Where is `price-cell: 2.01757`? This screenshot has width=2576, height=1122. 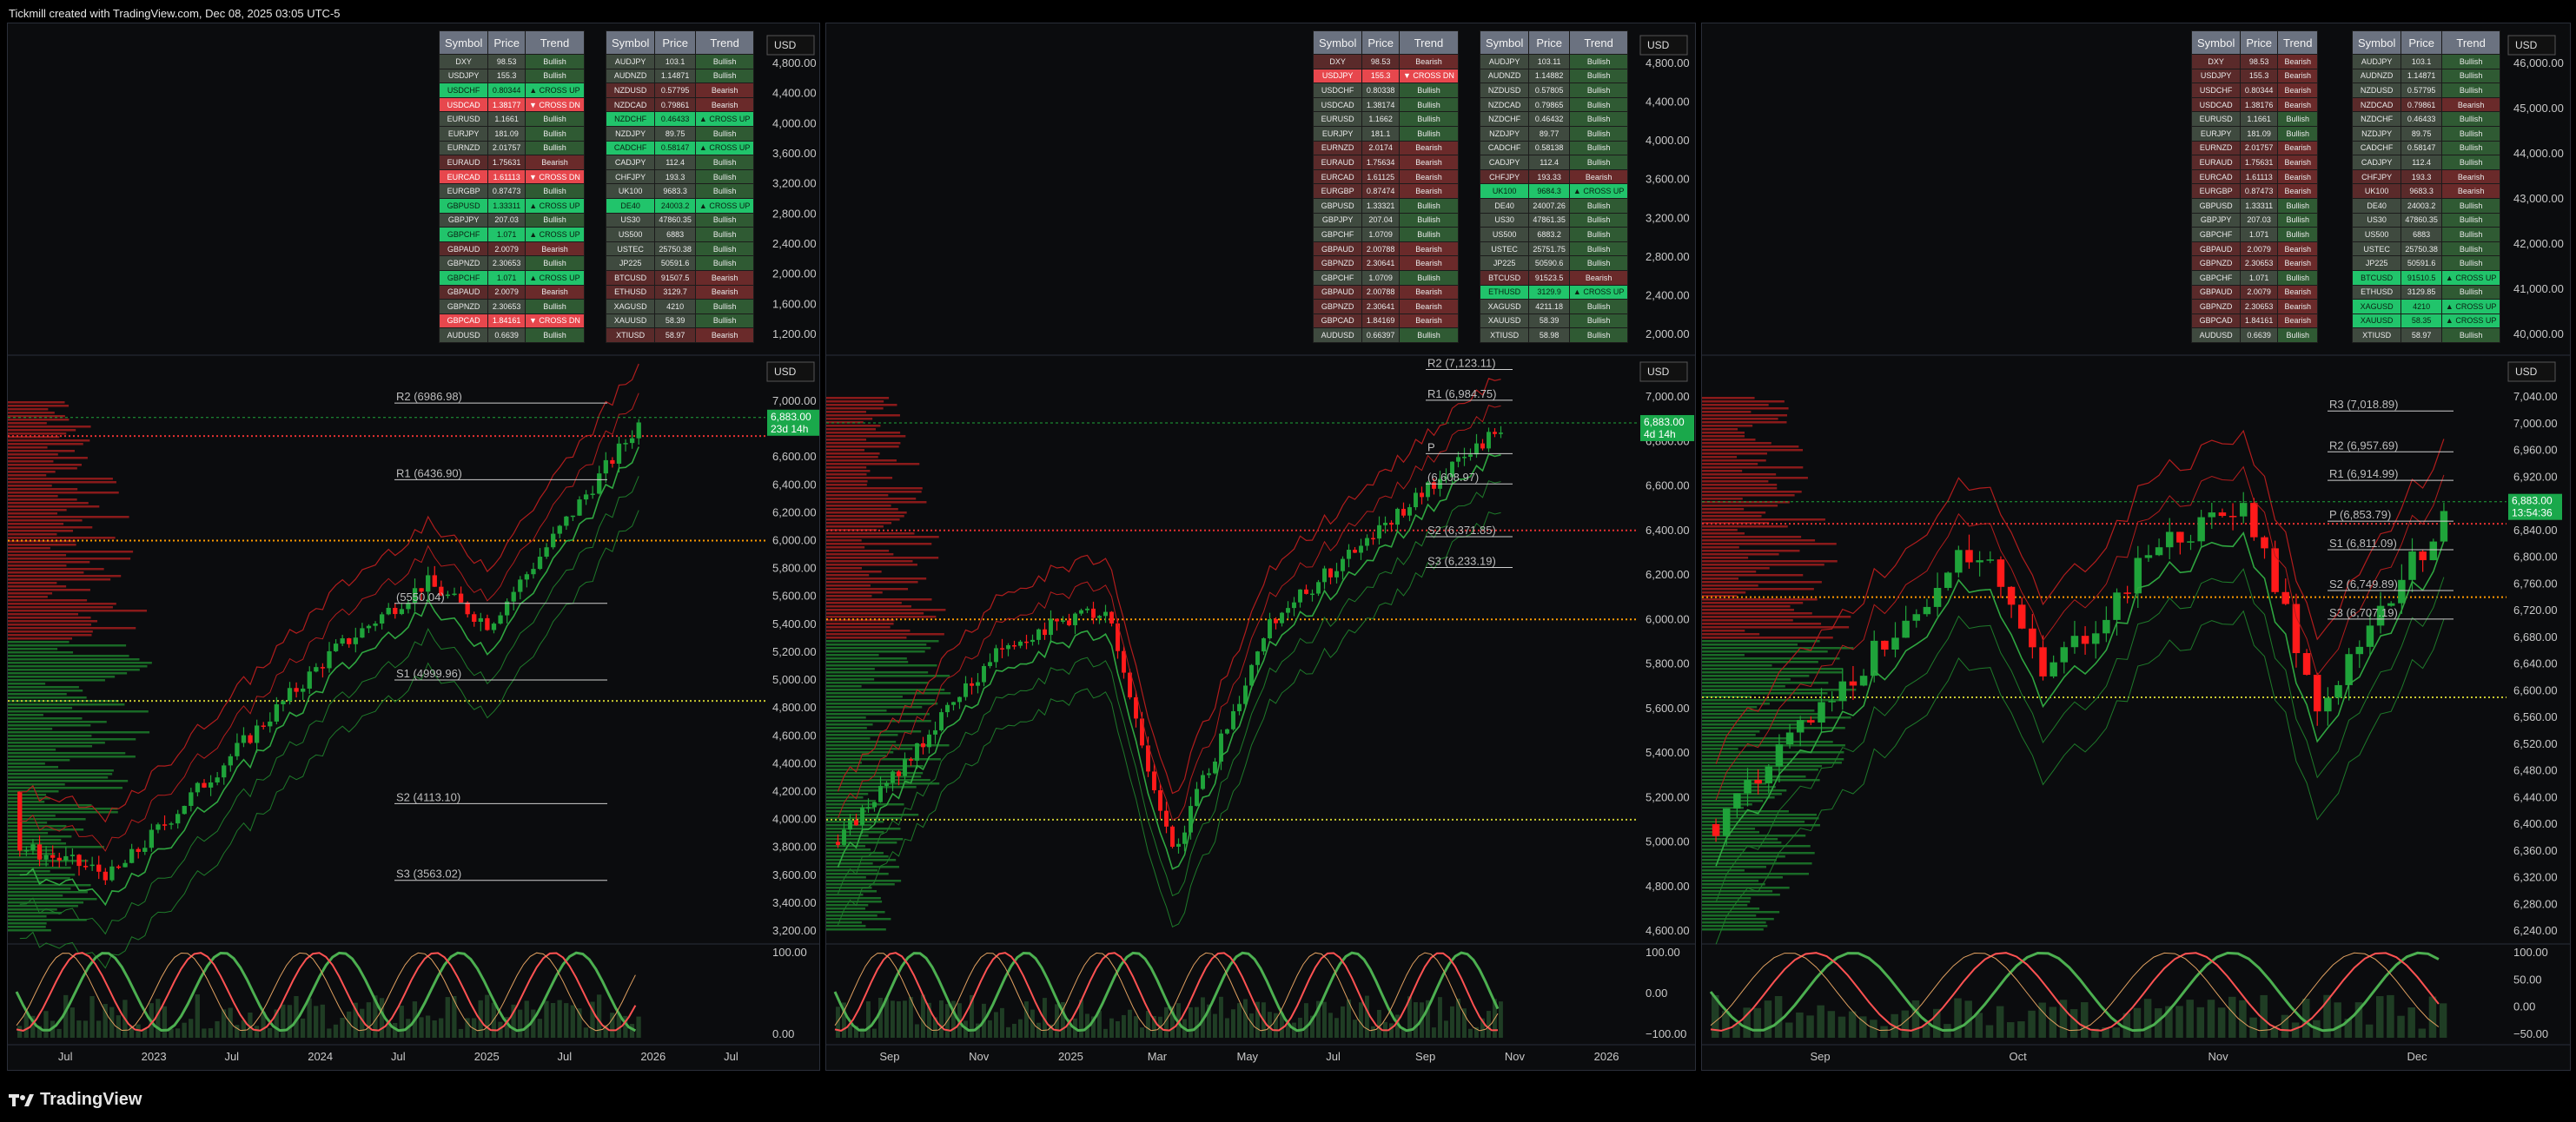 price-cell: 2.01757 is located at coordinates (506, 148).